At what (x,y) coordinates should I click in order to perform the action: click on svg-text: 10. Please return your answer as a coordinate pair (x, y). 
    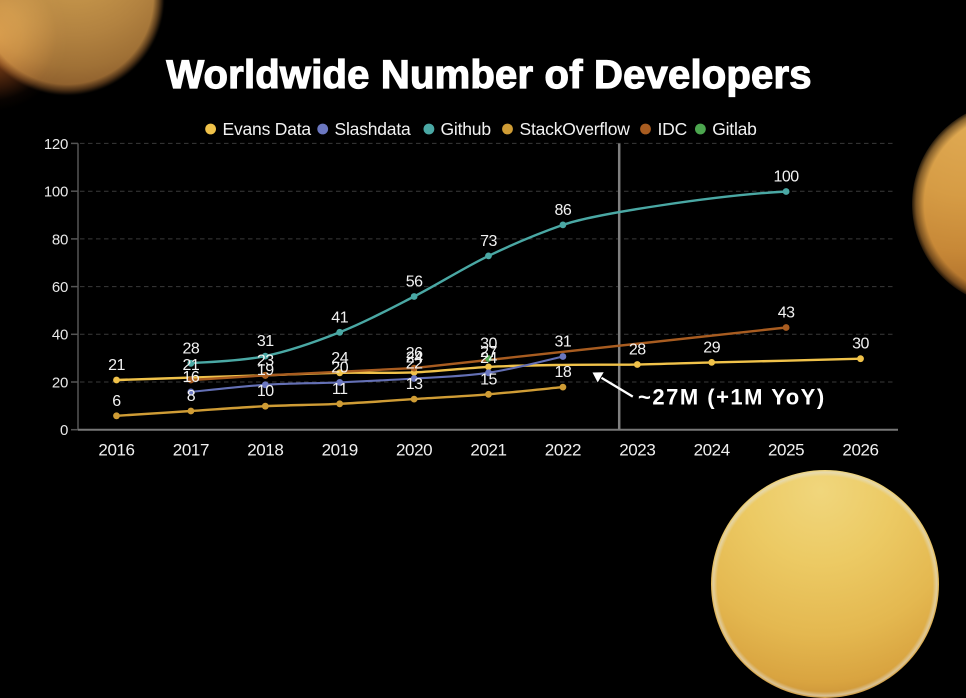
    Looking at the image, I should click on (265, 391).